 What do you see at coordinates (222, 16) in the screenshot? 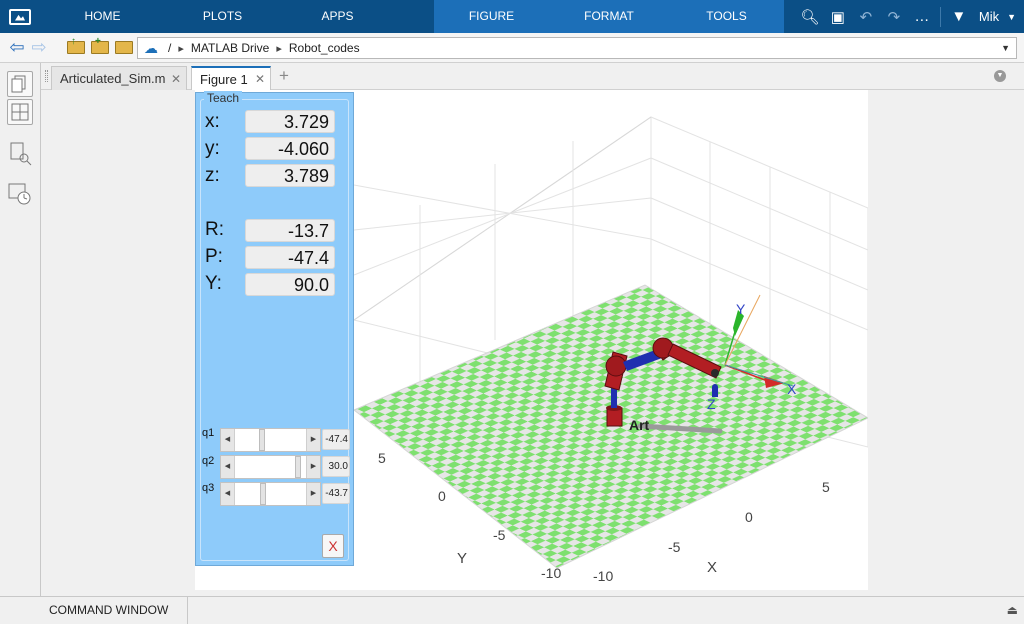
I see `tab-plots: PLOTS` at bounding box center [222, 16].